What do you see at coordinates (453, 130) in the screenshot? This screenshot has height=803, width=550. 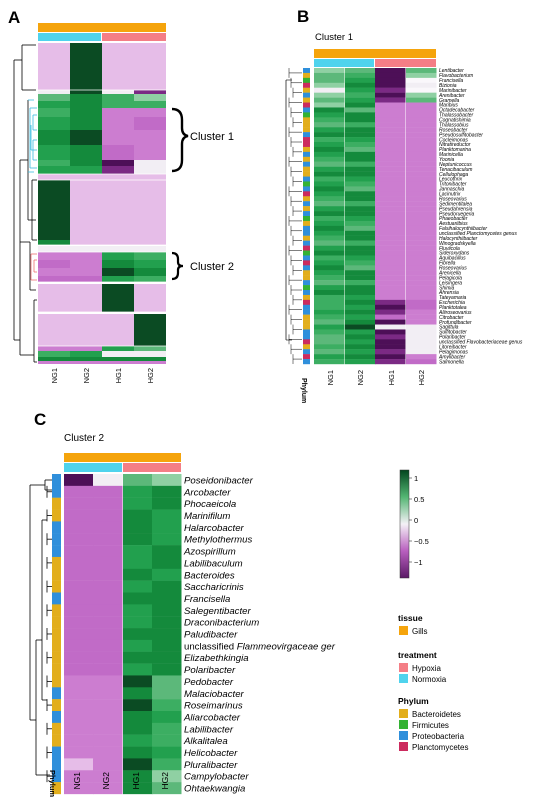 I see `panel-b-row-label: Roseobacter` at bounding box center [453, 130].